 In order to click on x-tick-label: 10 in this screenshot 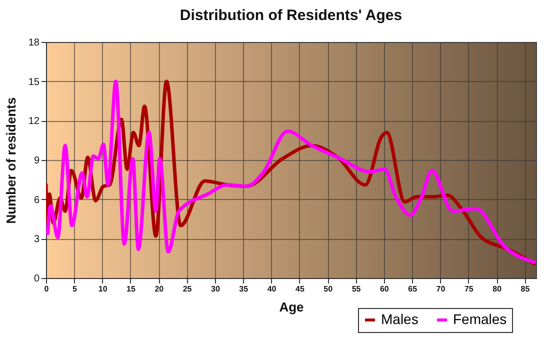, I will do `click(103, 289)`.